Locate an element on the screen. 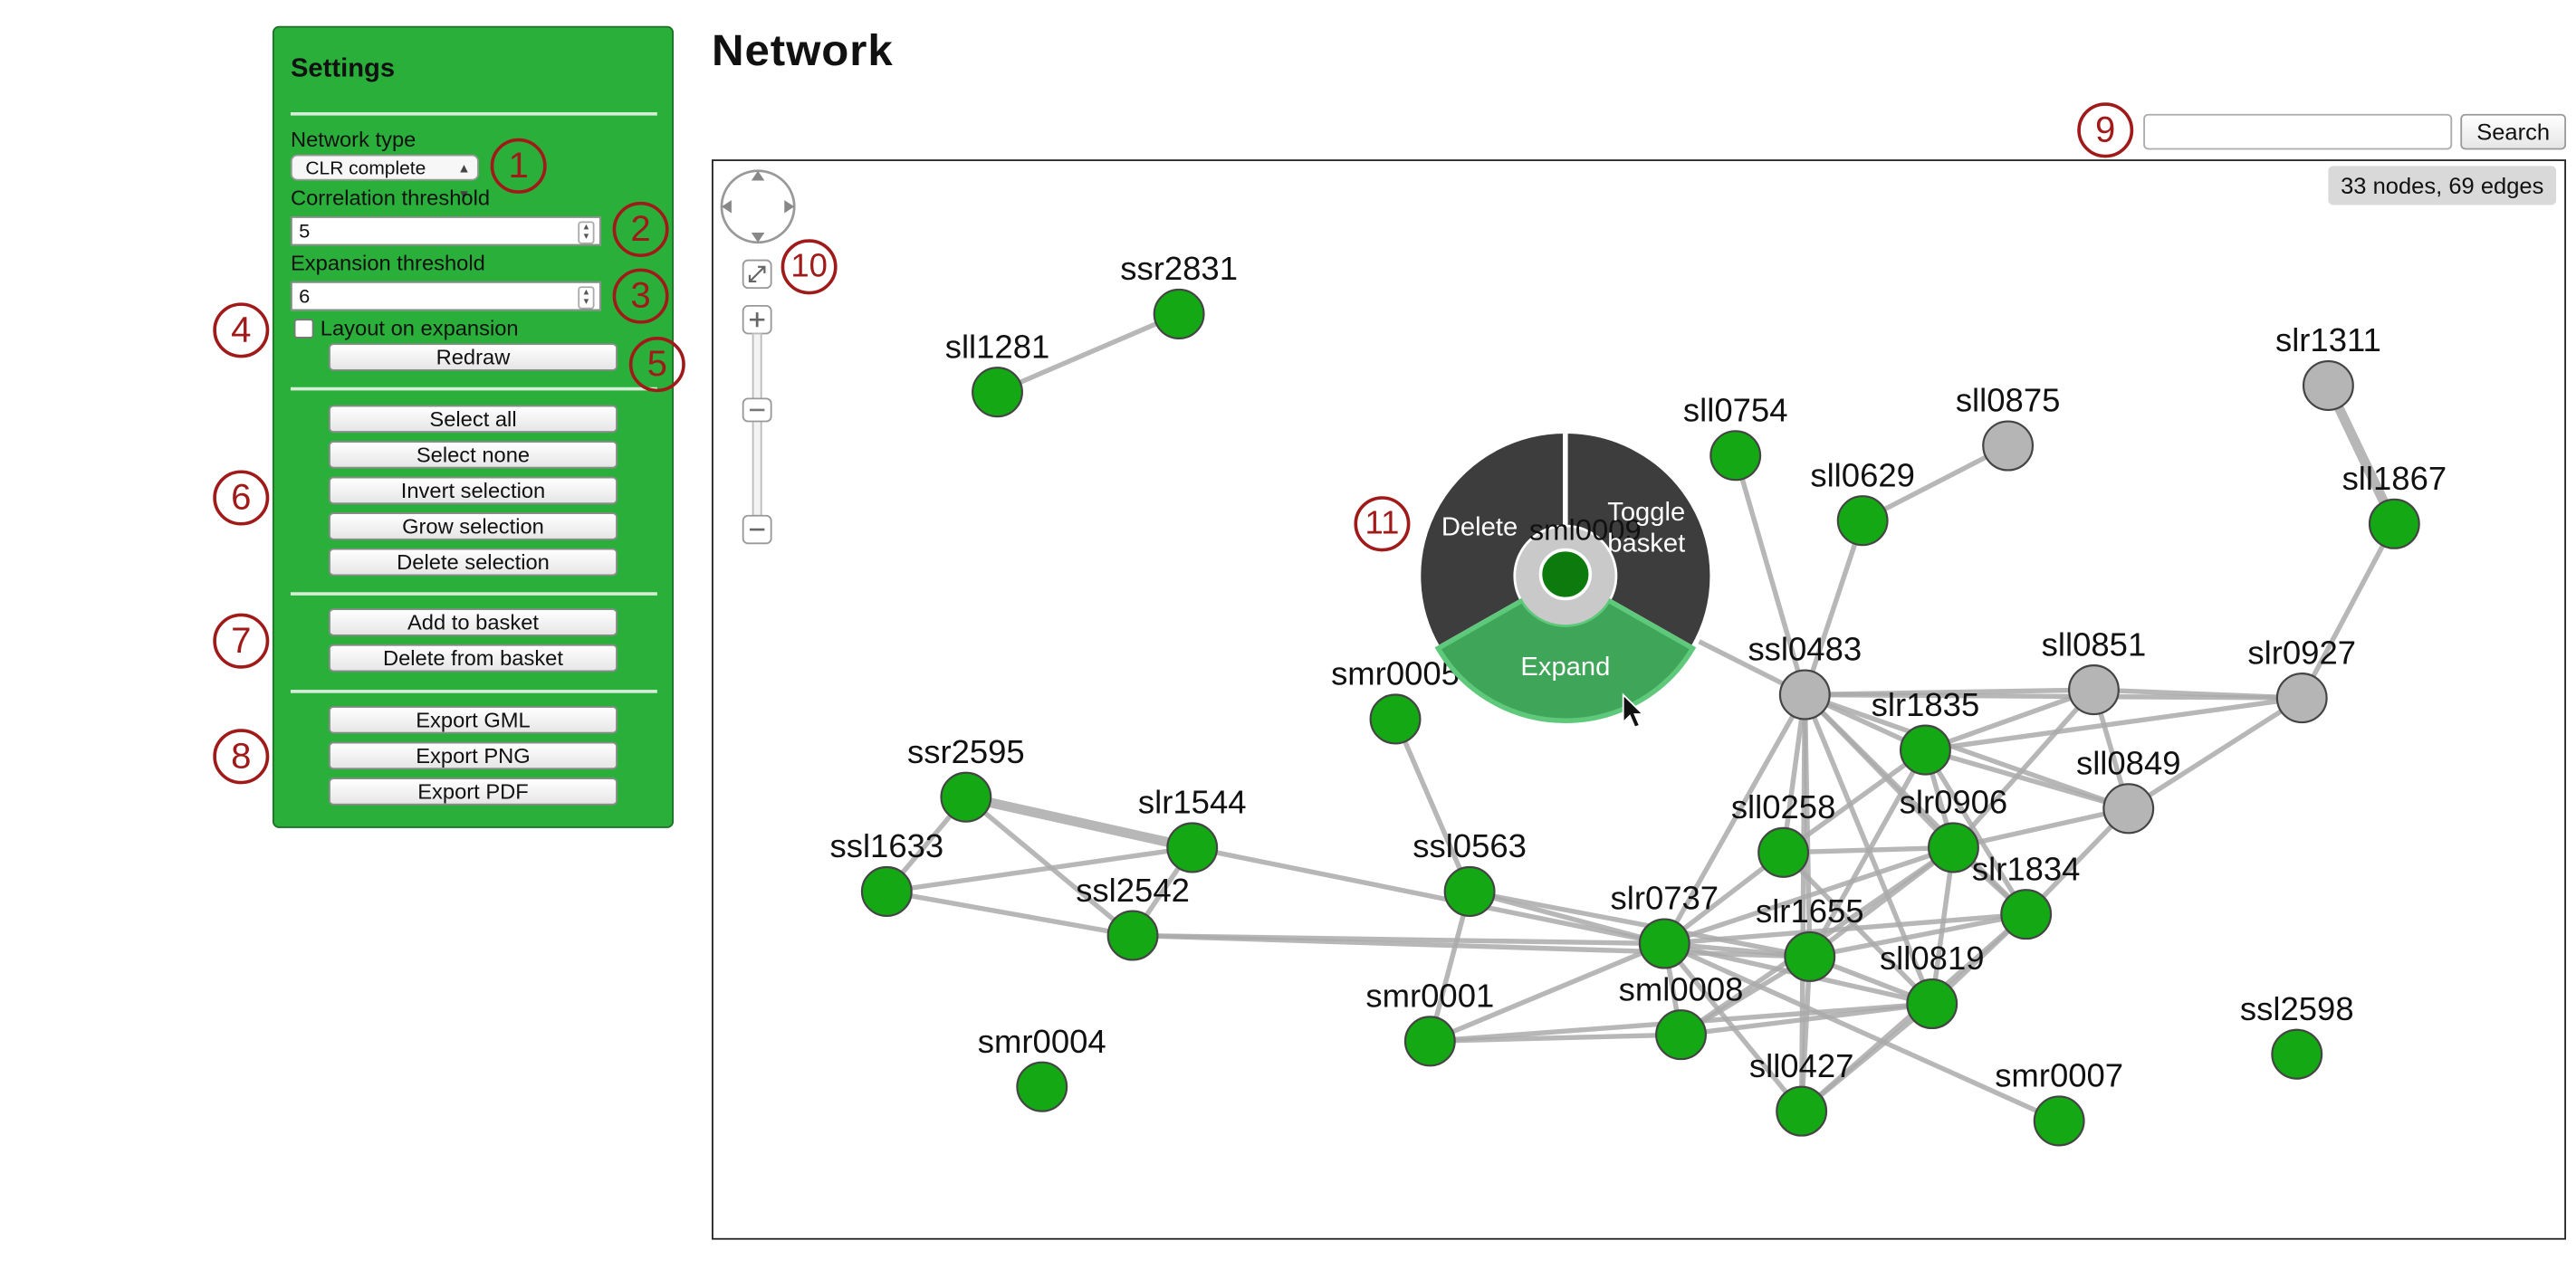 This screenshot has height=1269, width=2576. node-ssl1633: ssl1633 is located at coordinates (886, 872).